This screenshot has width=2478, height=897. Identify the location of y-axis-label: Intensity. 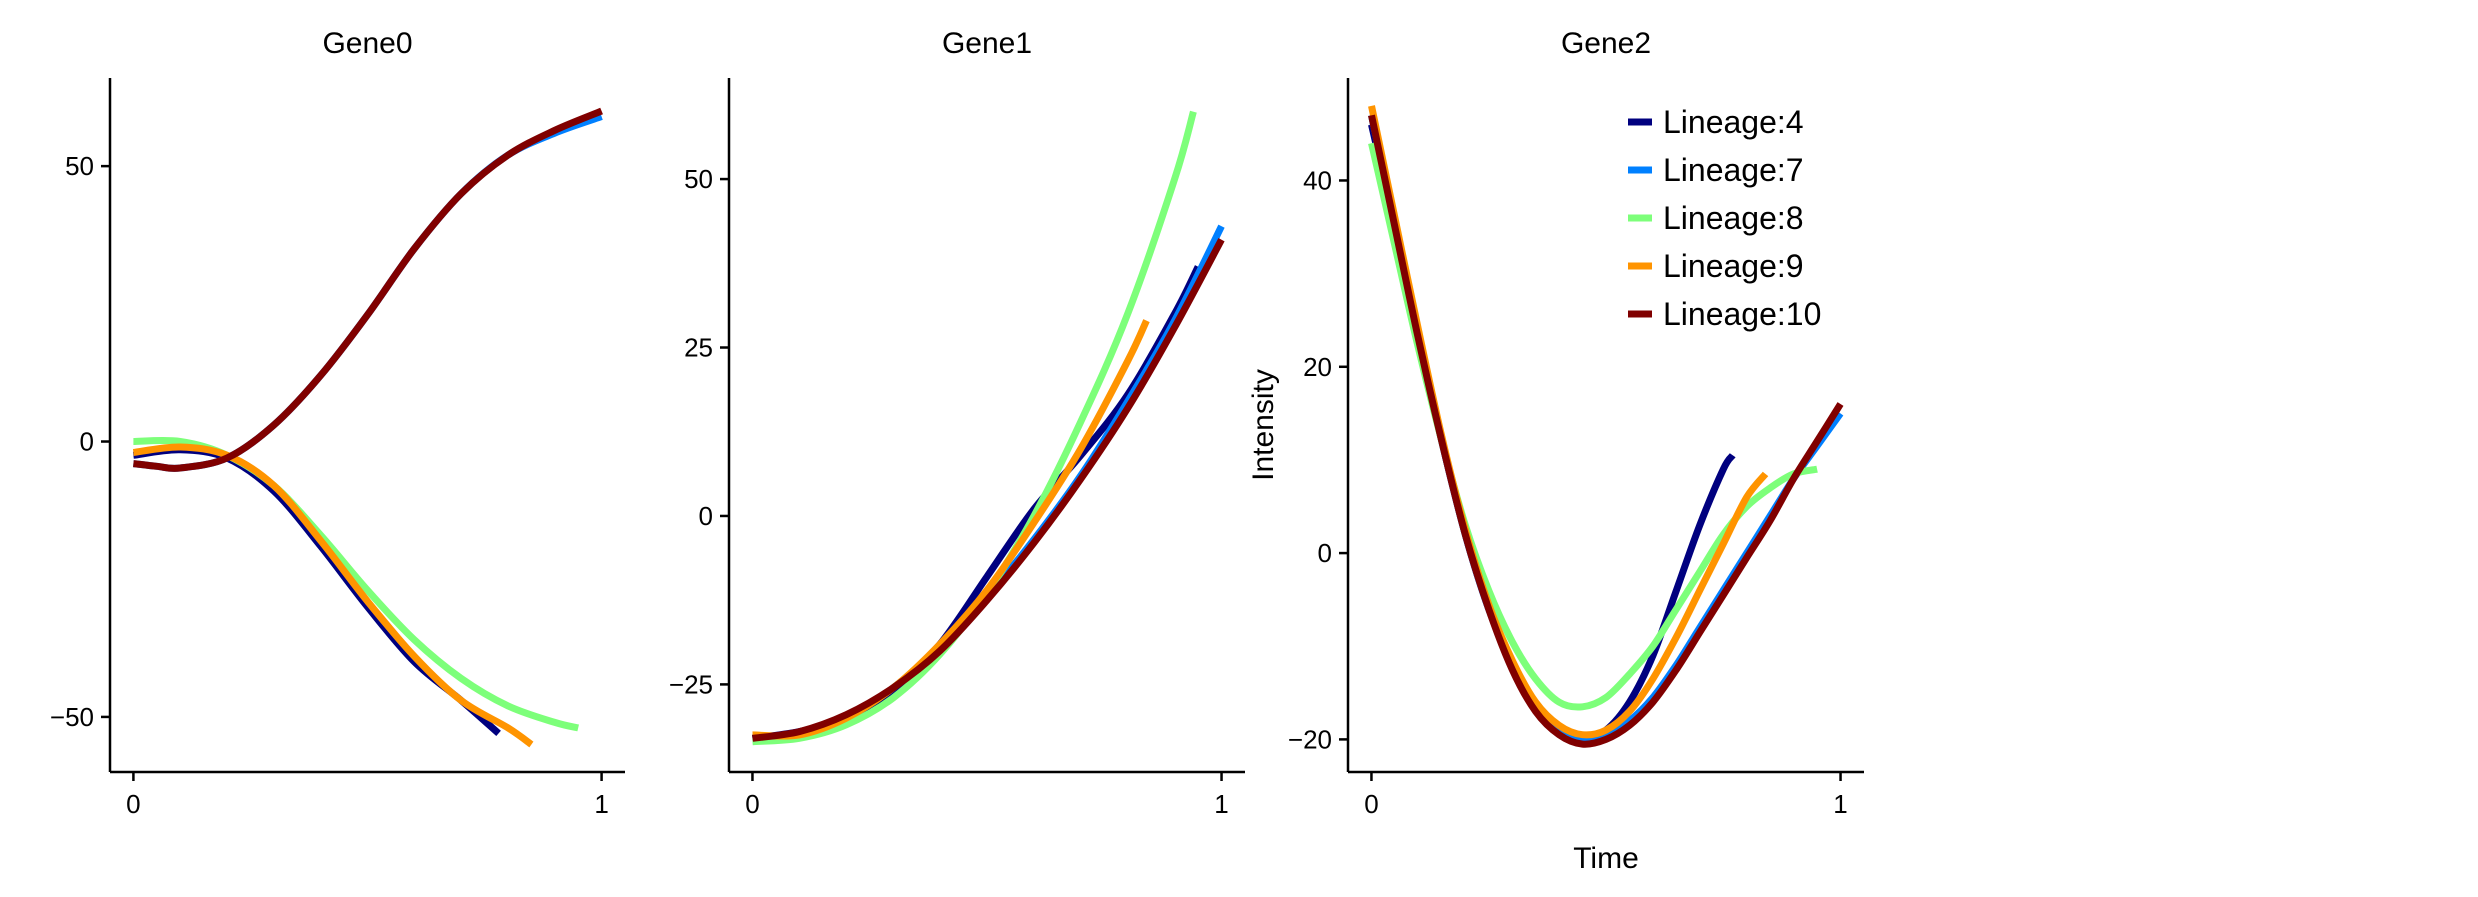
(1263, 425).